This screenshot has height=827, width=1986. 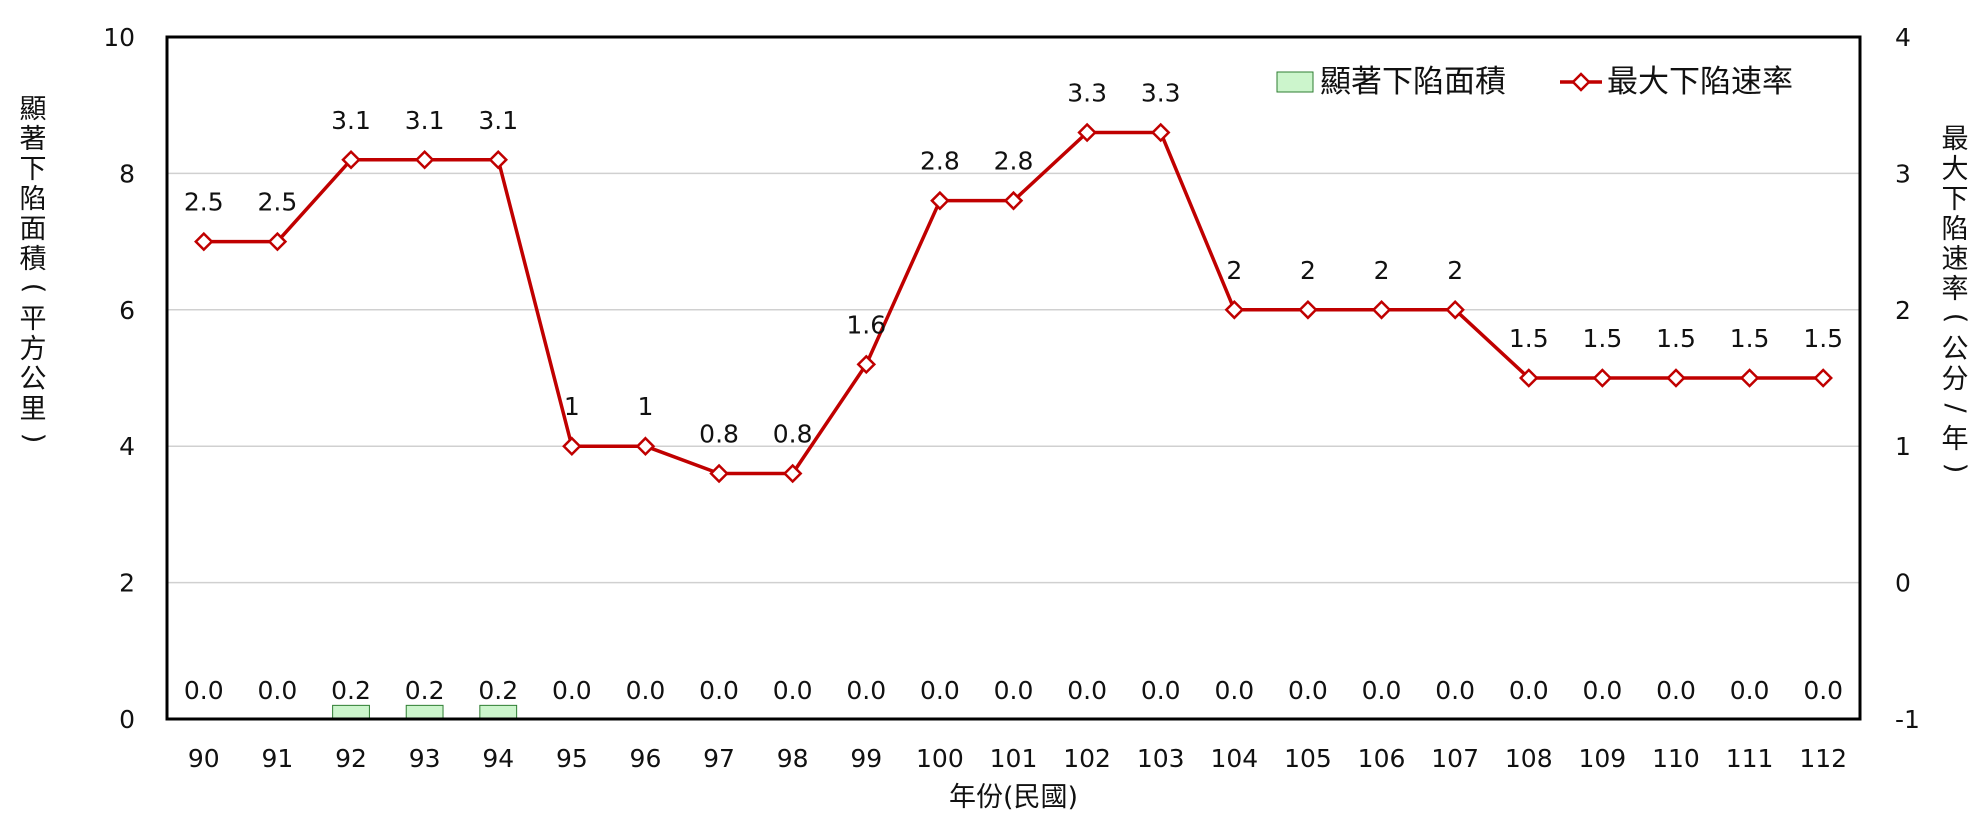 What do you see at coordinates (1413, 82) in the screenshot?
I see `legend-bar-label: 顯著下陷面積` at bounding box center [1413, 82].